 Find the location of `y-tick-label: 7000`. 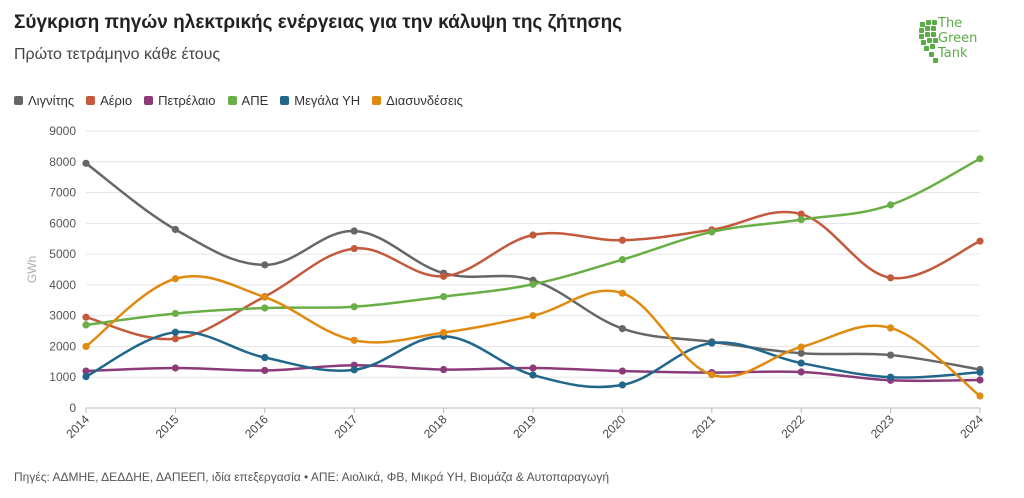

y-tick-label: 7000 is located at coordinates (62, 193).